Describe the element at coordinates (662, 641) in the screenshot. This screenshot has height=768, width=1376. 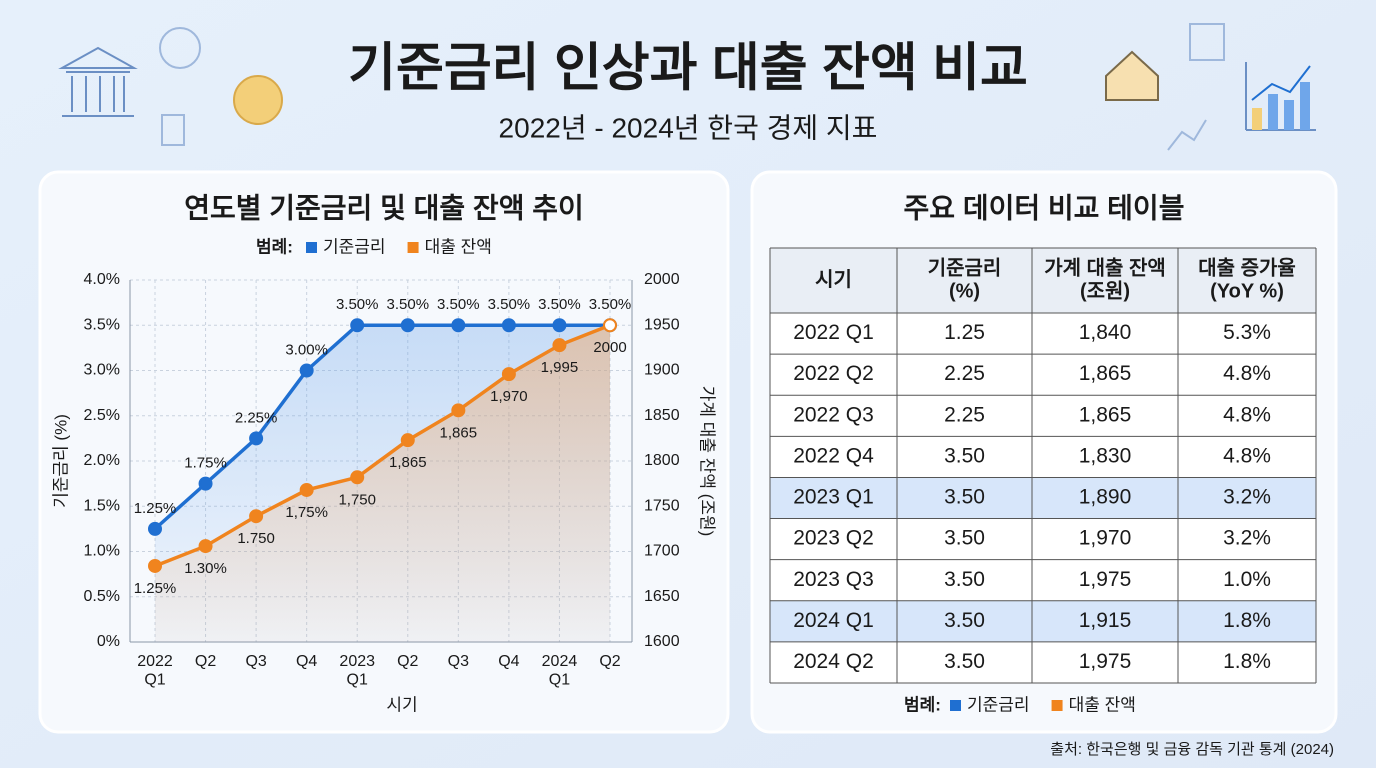
I see `y2-tick-label: 1600` at that location.